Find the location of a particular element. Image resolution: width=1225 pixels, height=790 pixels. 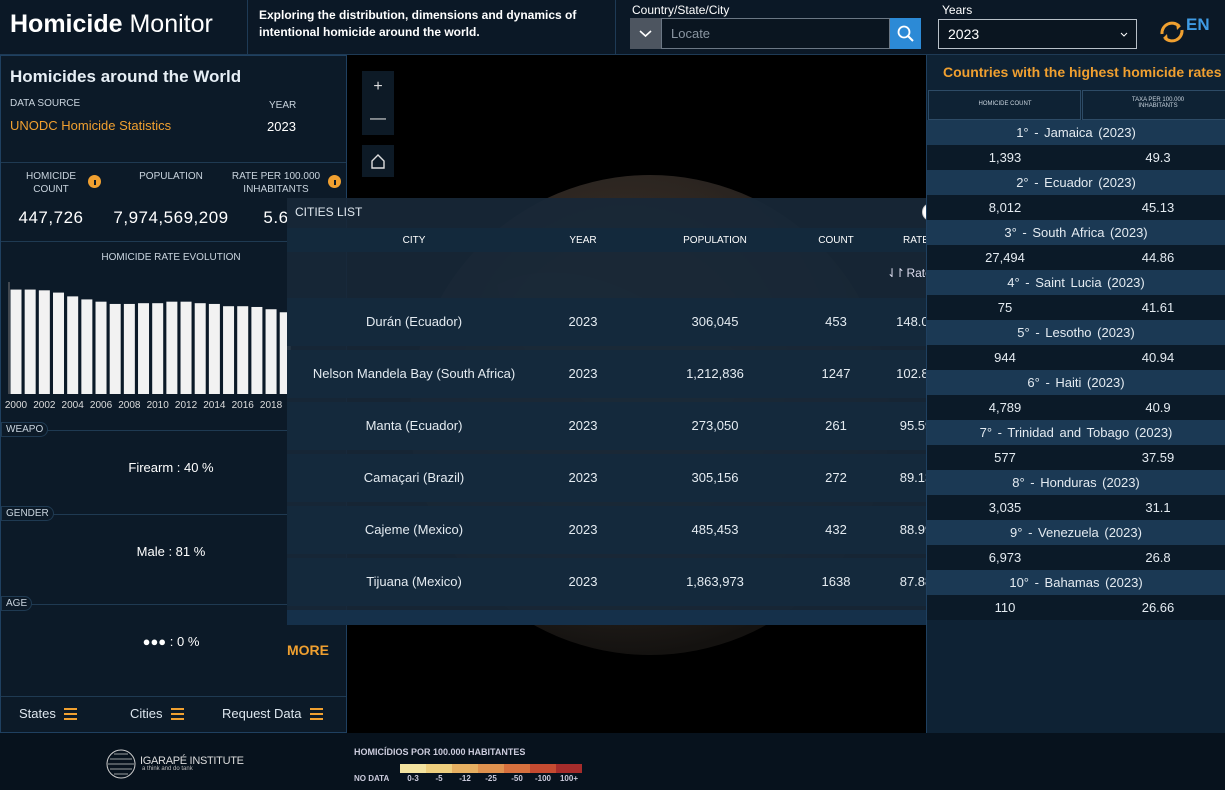

nav-button: Request Data is located at coordinates (272, 713).